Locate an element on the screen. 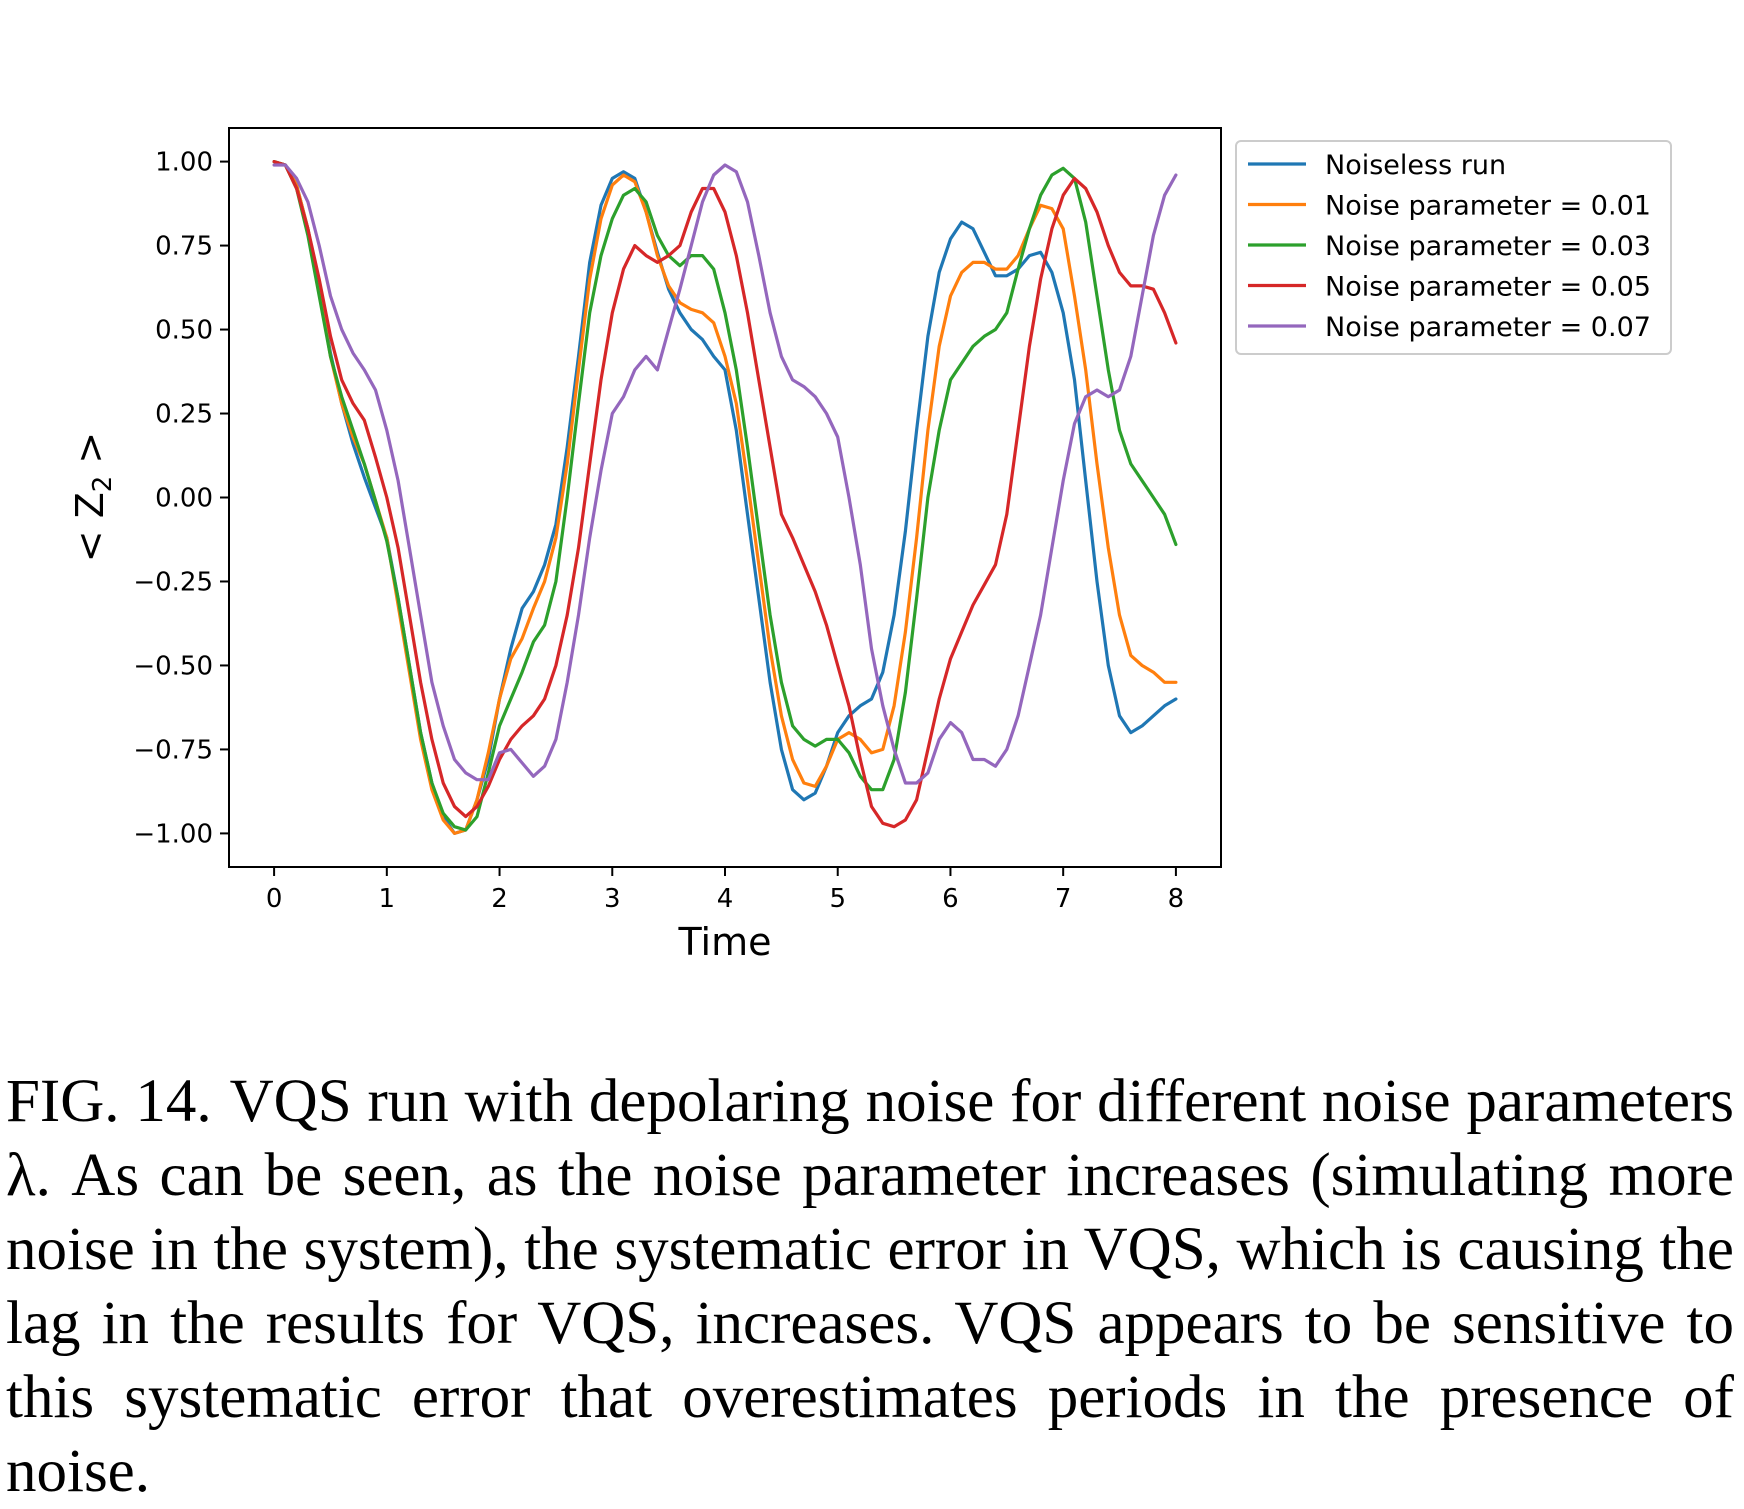  x-tick-label-7: 7 is located at coordinates (1063, 899).